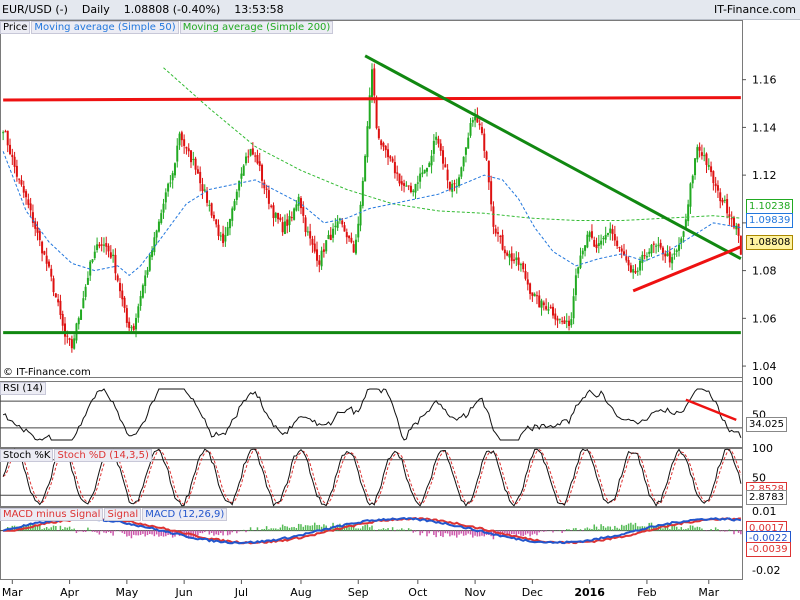 The width and height of the screenshot is (800, 600). Describe the element at coordinates (358, 592) in the screenshot. I see `x-tick-label: Sep` at that location.